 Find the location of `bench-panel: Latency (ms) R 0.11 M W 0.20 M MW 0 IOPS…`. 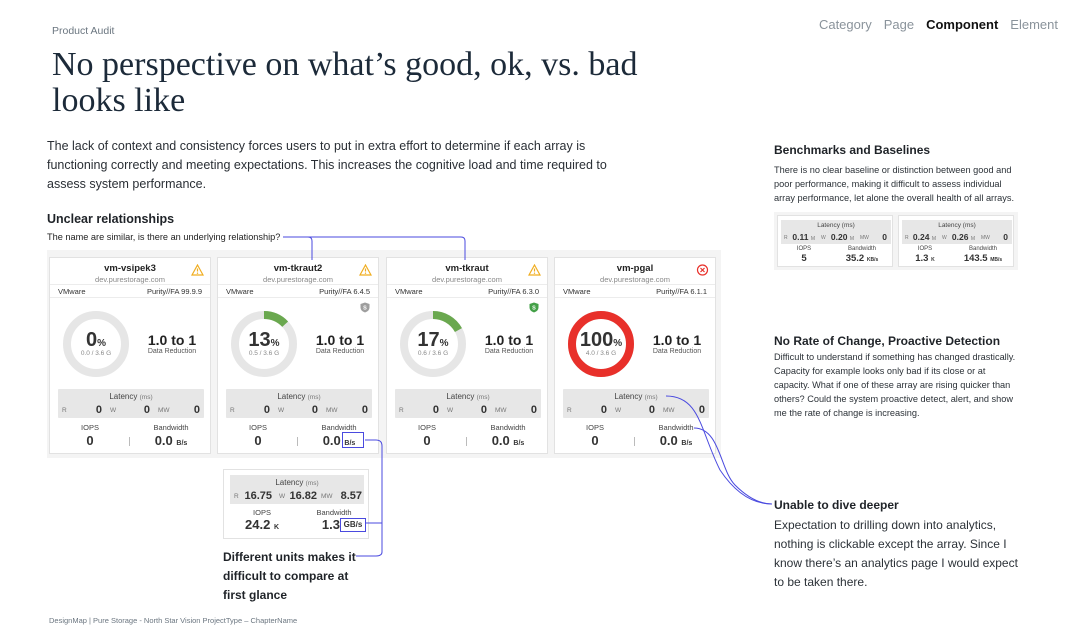

bench-panel: Latency (ms) R 0.11 M W 0.20 M MW 0 IOPS… is located at coordinates (835, 241).